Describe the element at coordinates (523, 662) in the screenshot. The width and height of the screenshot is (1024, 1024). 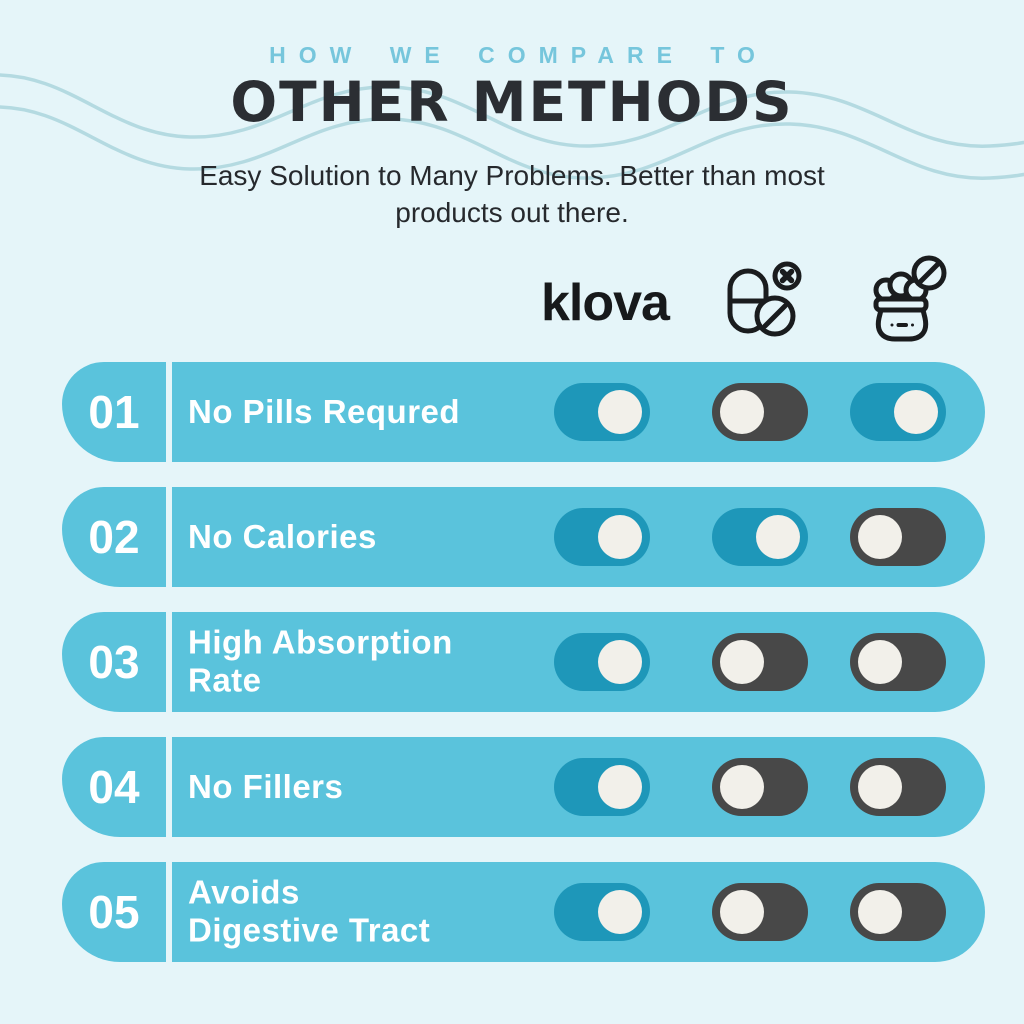
I see `comparison-row: 03 High Absorption Rate` at that location.